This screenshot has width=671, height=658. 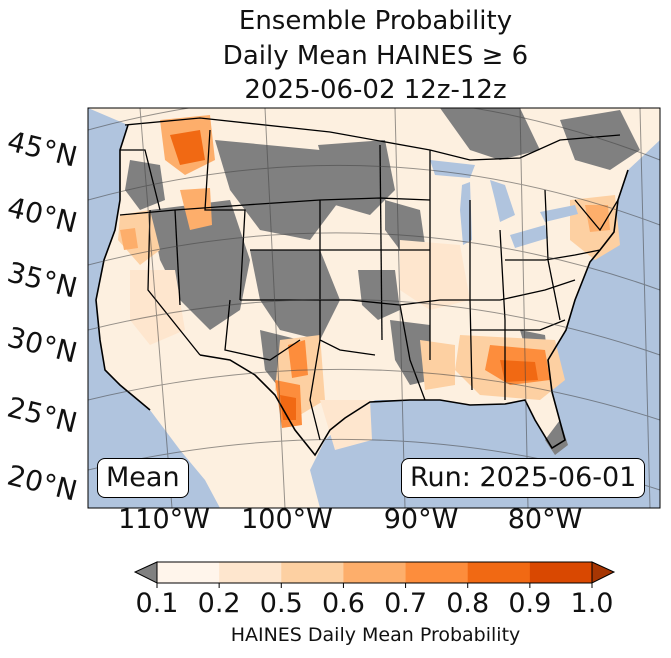 What do you see at coordinates (504, 204) in the screenshot?
I see `great-lakes` at bounding box center [504, 204].